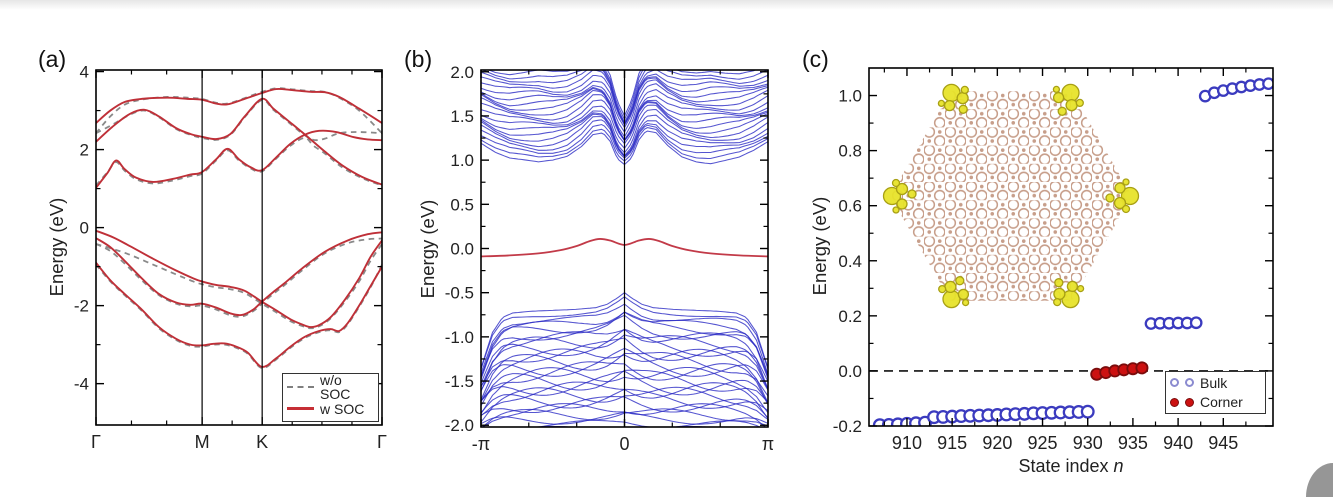  I want to click on svg-text: -4, so click(81, 384).